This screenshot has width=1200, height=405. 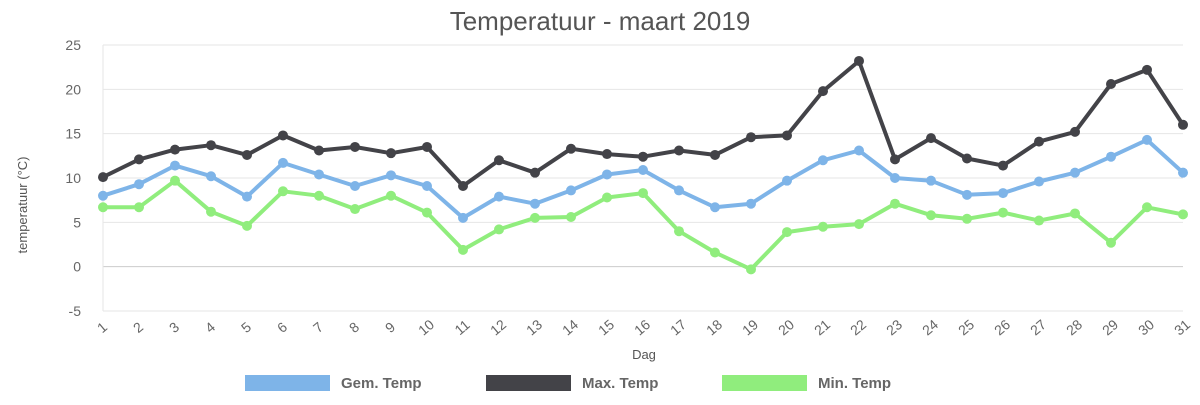 What do you see at coordinates (77, 267) in the screenshot?
I see `y-tick-label: 0` at bounding box center [77, 267].